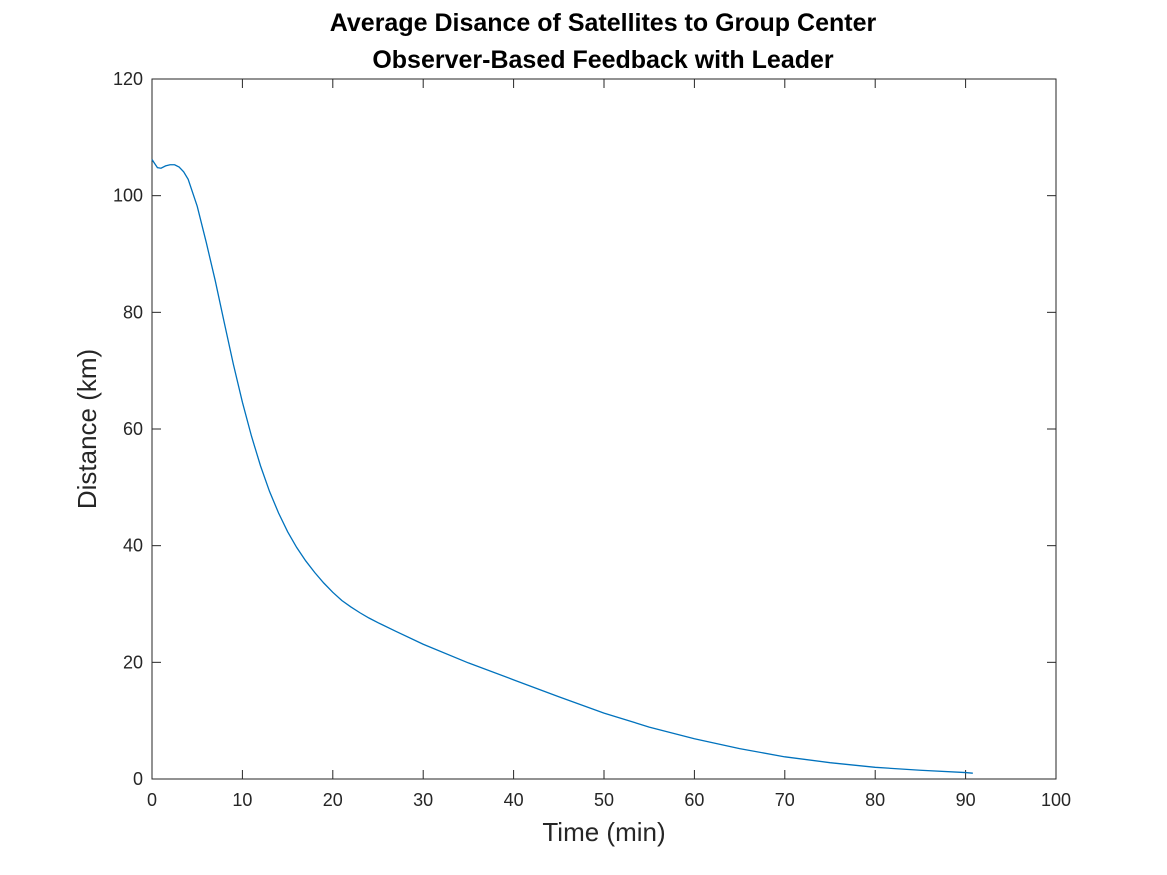 The width and height of the screenshot is (1167, 875). I want to click on x-tick-label: 50, so click(604, 800).